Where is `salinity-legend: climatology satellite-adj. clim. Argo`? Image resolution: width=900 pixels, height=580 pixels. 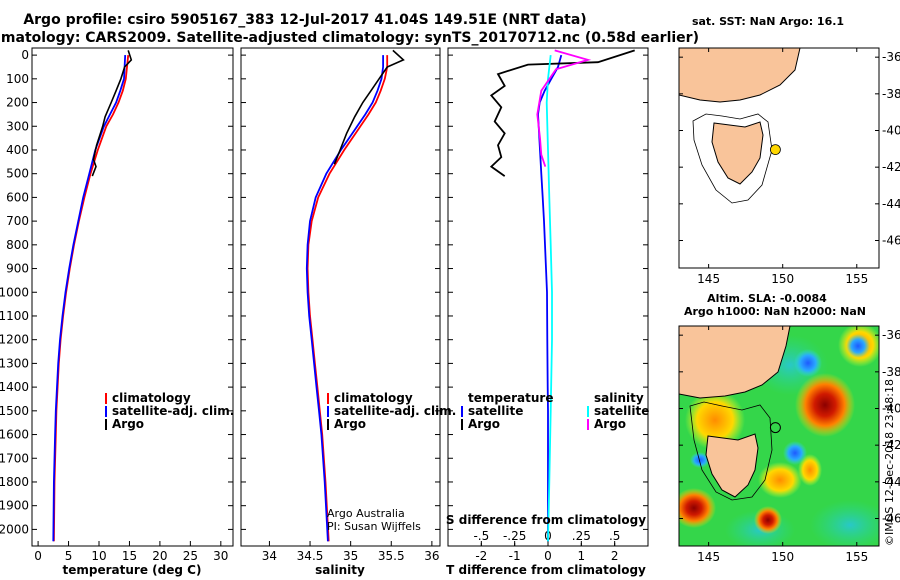
salinity-legend: climatology satellite-adj. clim. Argo is located at coordinates (391, 411).